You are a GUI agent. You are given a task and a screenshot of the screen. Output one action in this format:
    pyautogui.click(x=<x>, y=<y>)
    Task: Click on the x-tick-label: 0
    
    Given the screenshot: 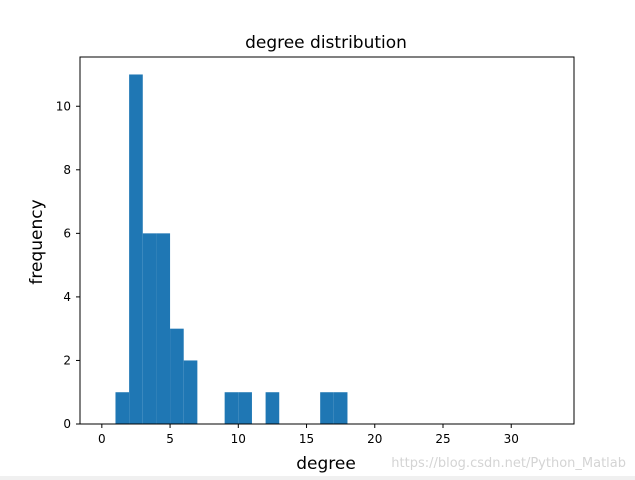 What is the action you would take?
    pyautogui.click(x=102, y=439)
    